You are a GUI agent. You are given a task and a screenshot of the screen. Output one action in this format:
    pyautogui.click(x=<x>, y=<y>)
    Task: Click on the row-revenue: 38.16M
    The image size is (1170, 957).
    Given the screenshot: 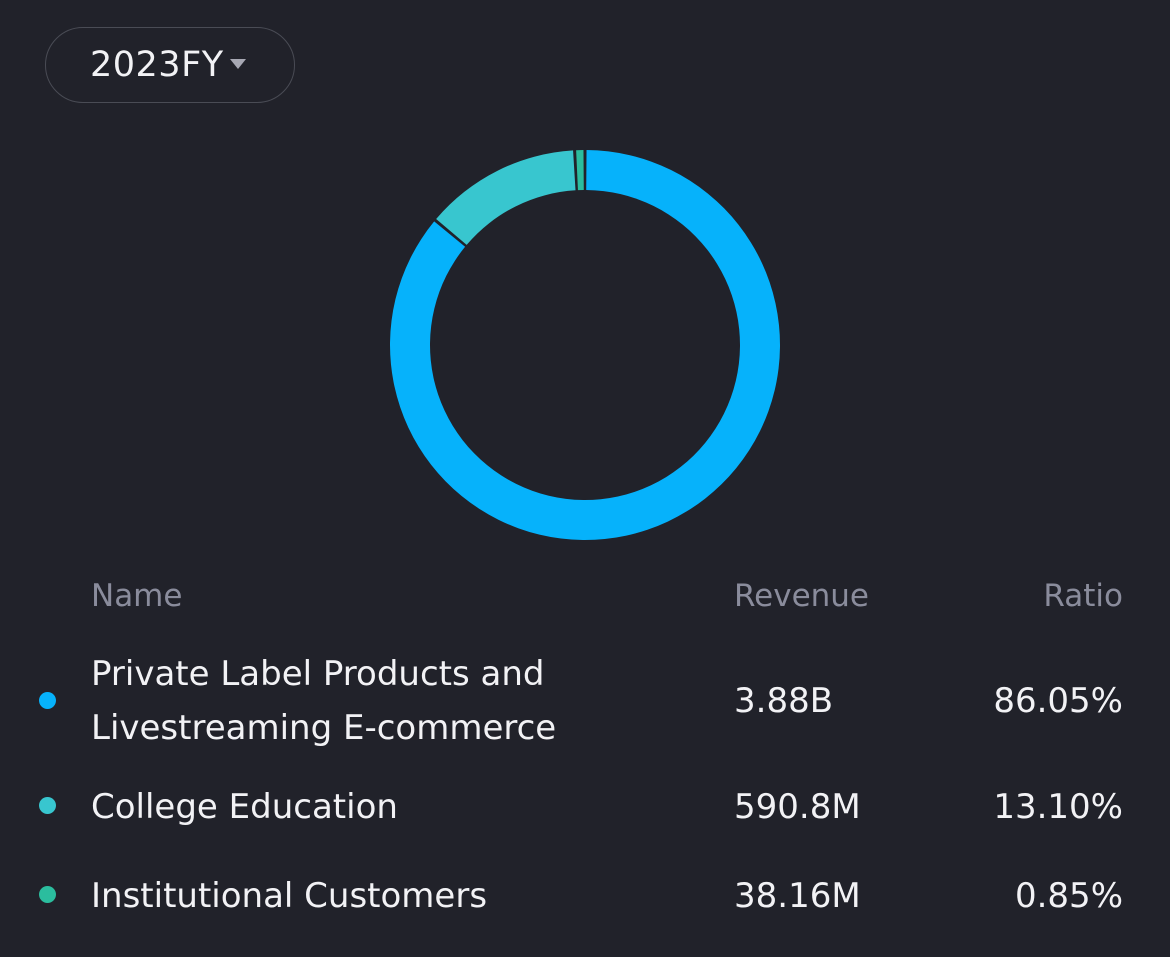 What is the action you would take?
    pyautogui.click(x=797, y=896)
    